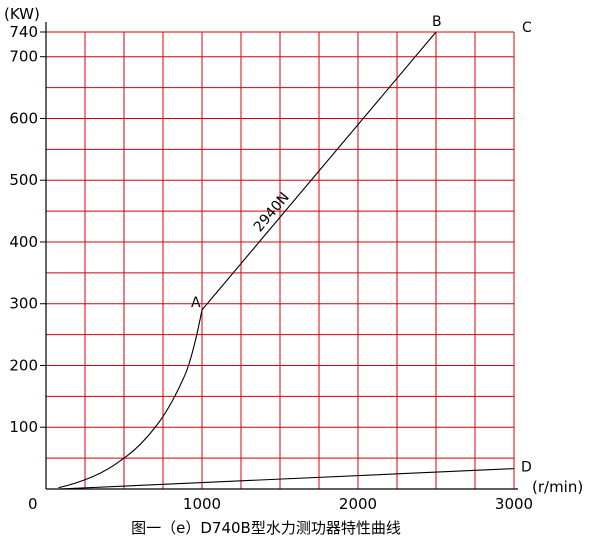 The image size is (596, 547). What do you see at coordinates (202, 504) in the screenshot?
I see `x-tick-label: 1000` at bounding box center [202, 504].